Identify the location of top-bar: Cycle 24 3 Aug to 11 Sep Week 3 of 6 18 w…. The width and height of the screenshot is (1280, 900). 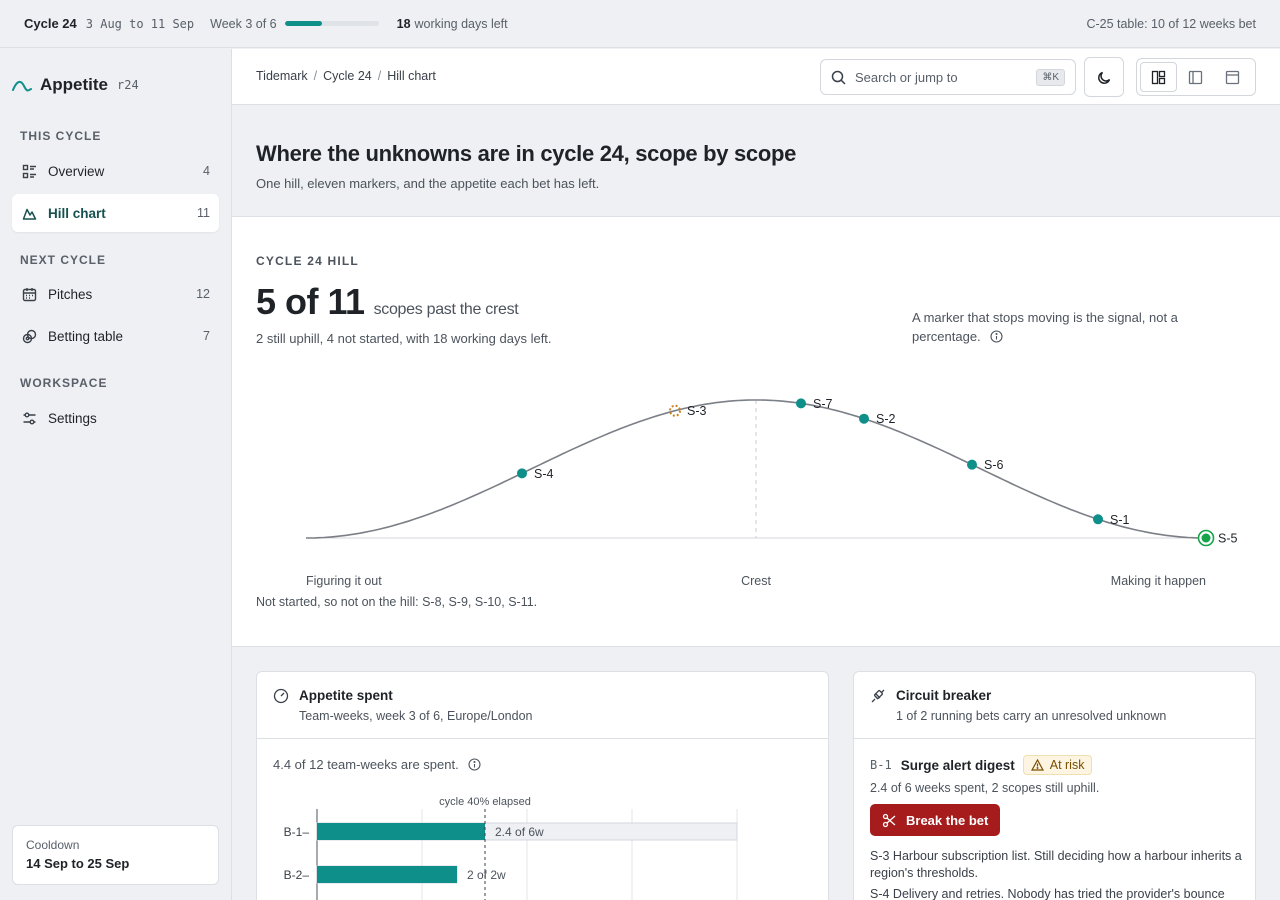
(640, 24).